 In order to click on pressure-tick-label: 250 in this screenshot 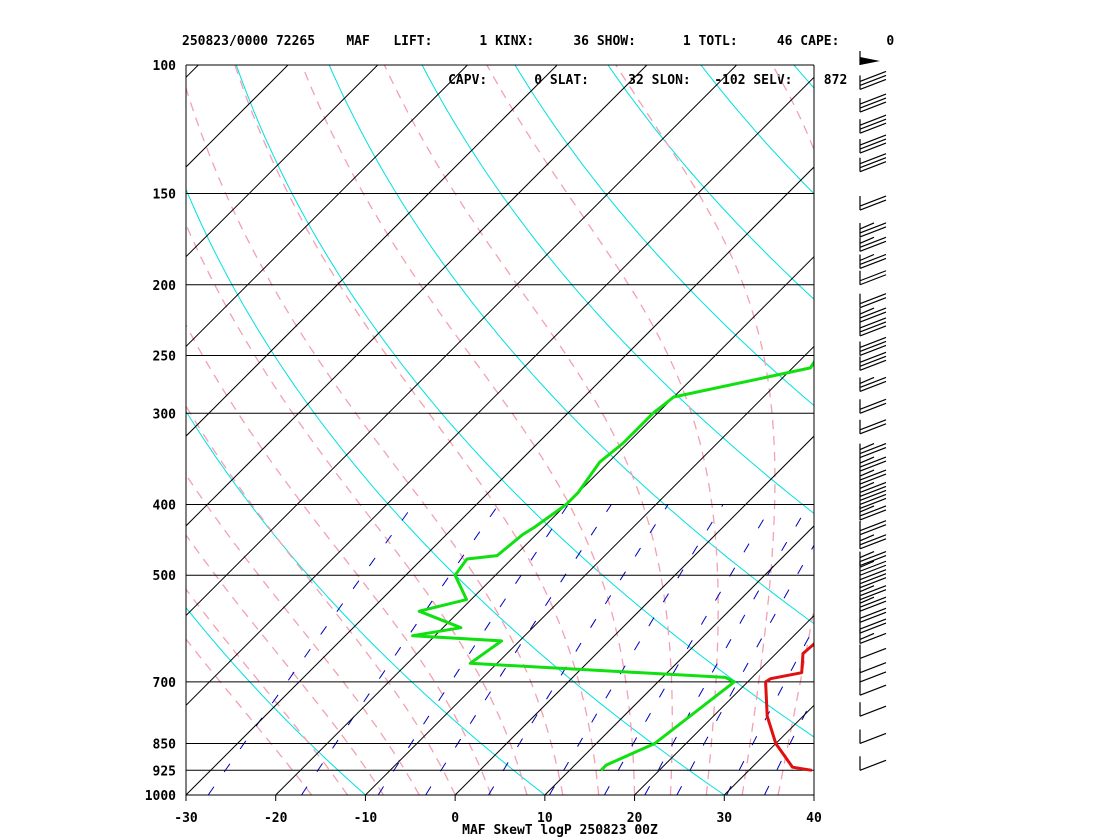, I will do `click(165, 356)`.